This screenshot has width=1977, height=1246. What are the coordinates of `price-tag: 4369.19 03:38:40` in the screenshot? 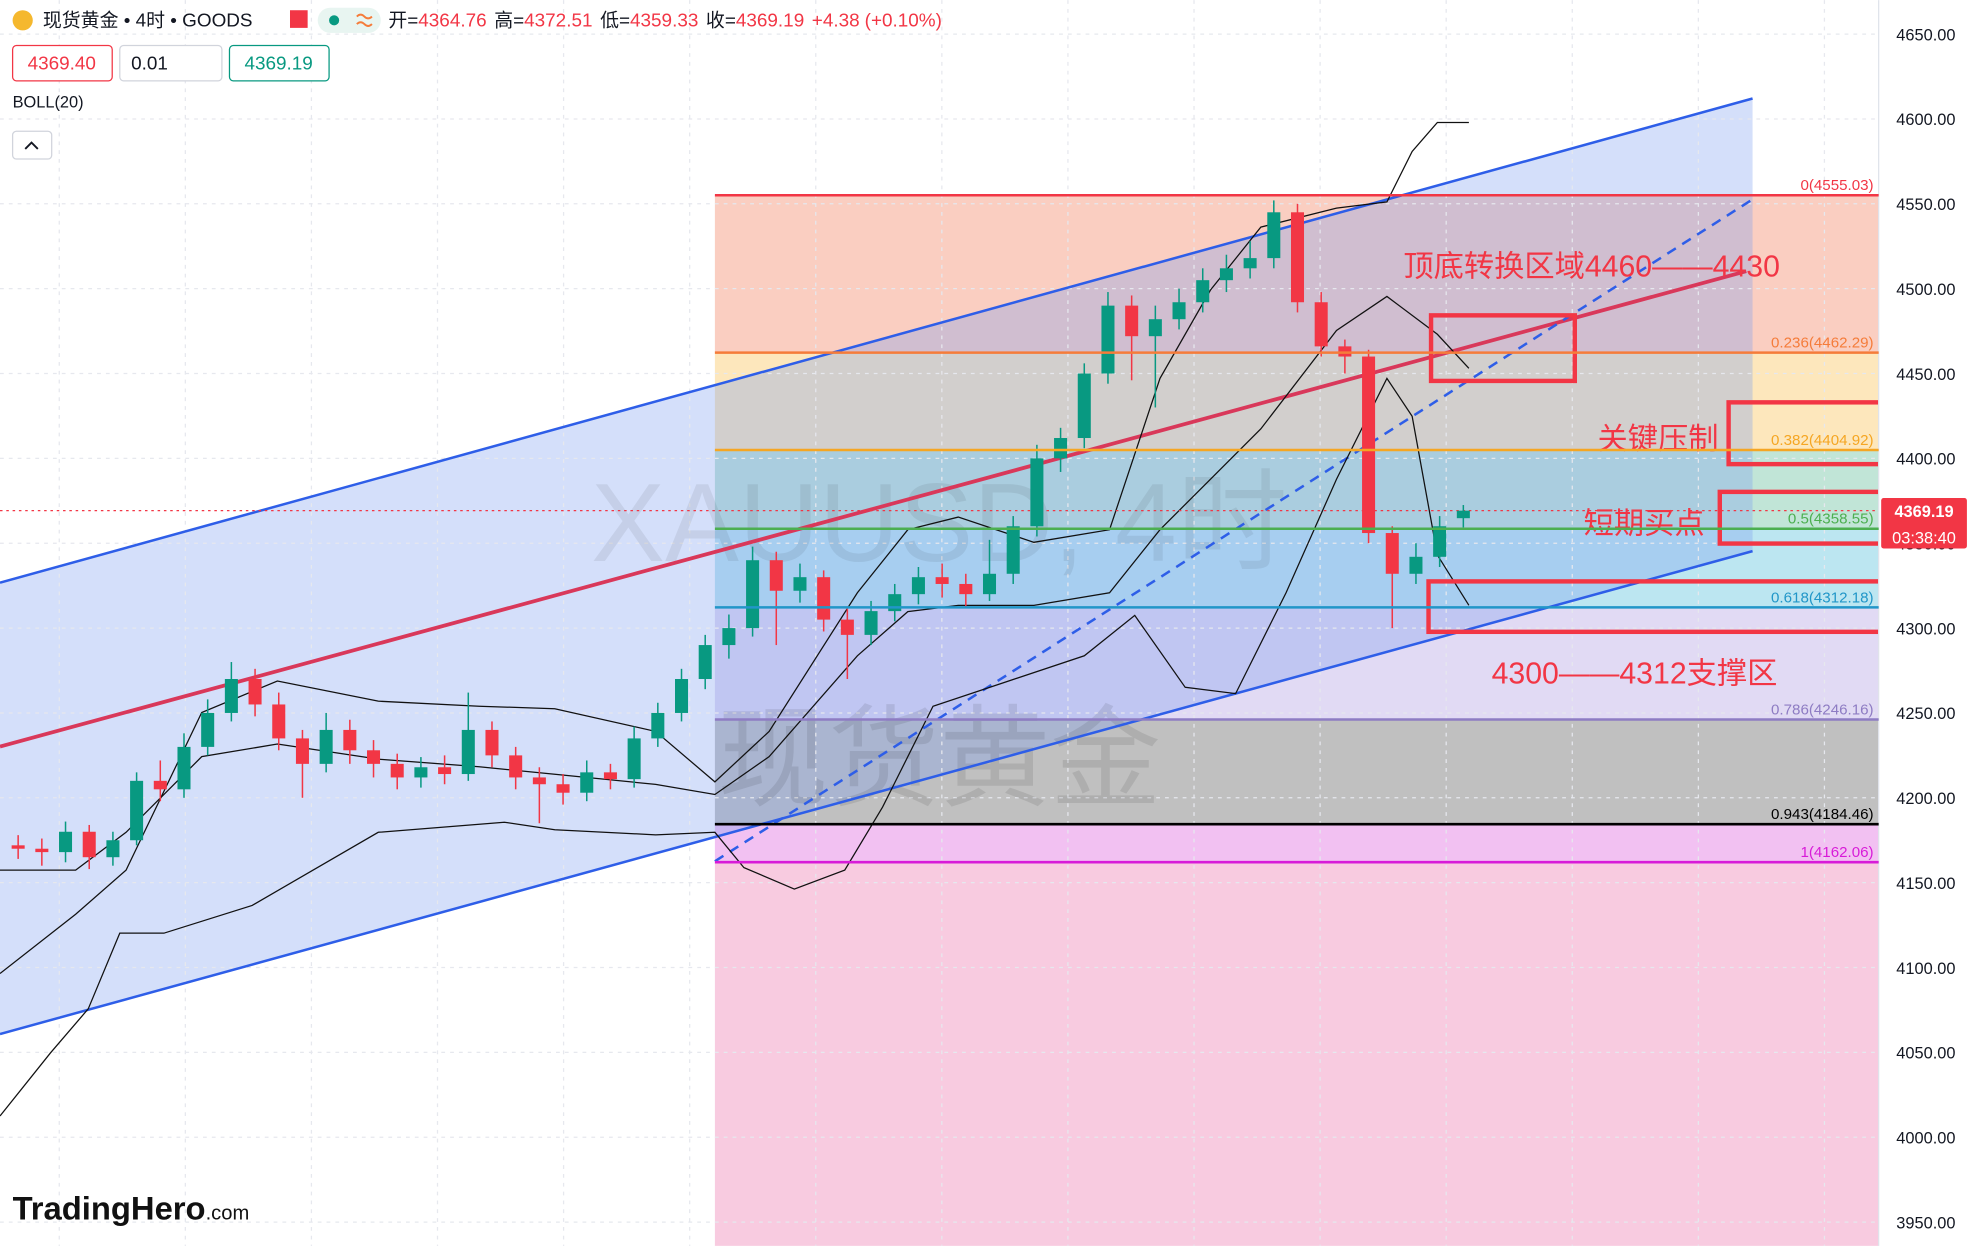 It's located at (1924, 523).